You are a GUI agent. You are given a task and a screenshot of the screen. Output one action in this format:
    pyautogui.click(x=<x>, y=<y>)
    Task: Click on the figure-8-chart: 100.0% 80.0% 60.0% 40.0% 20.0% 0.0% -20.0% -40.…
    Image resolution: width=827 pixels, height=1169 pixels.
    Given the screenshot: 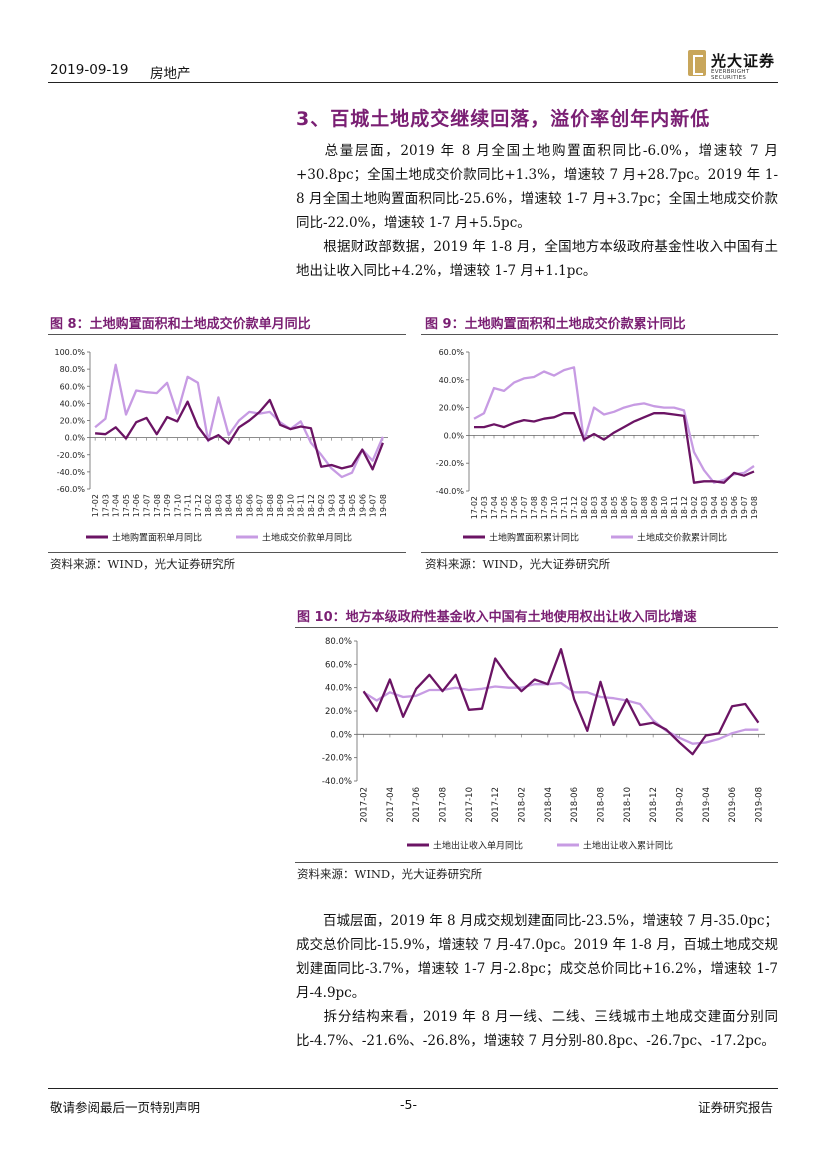 What is the action you would take?
    pyautogui.click(x=221, y=446)
    